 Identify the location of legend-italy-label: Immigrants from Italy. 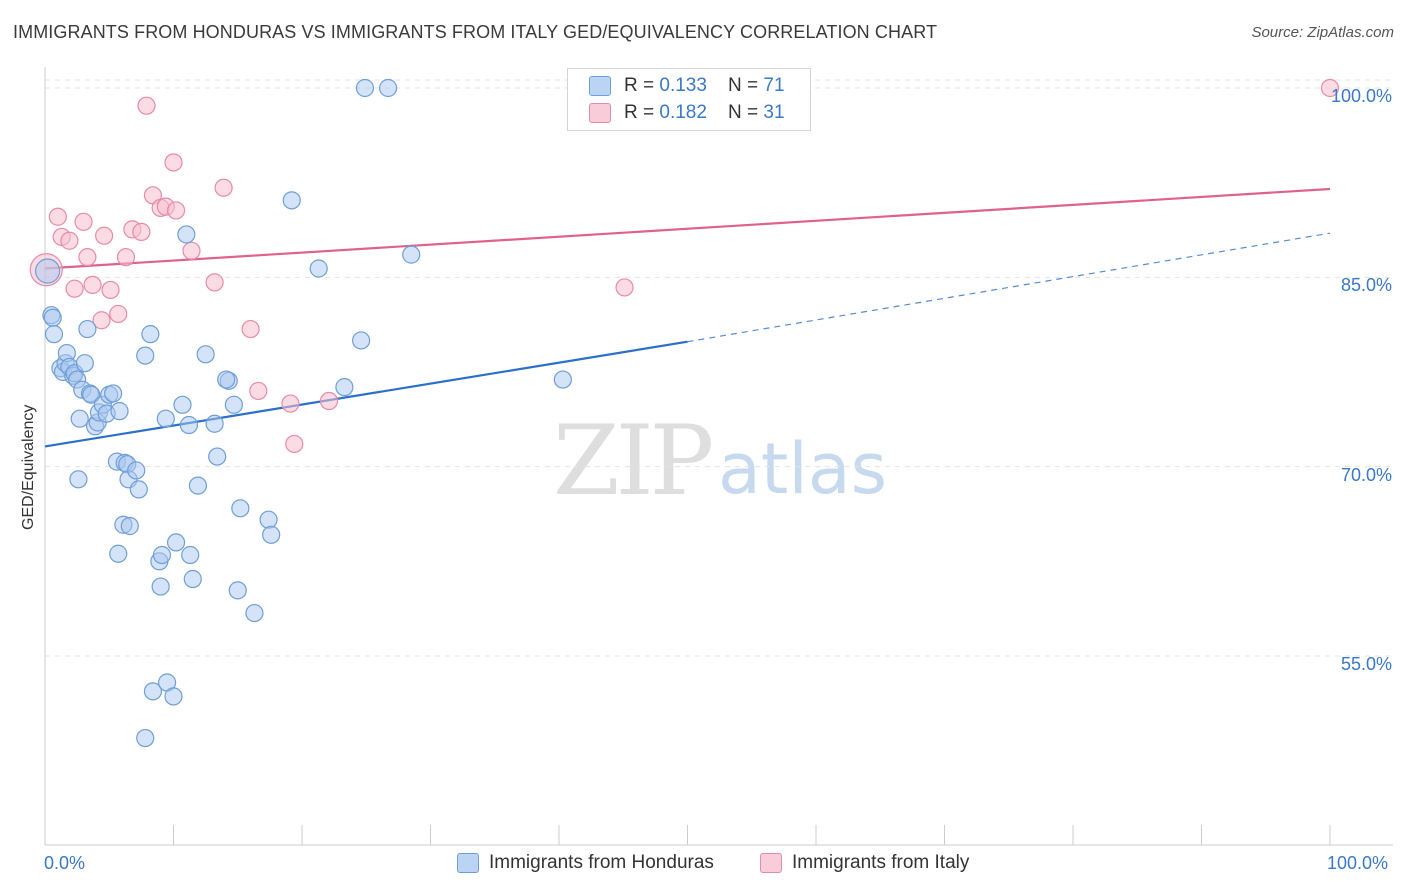
(881, 862).